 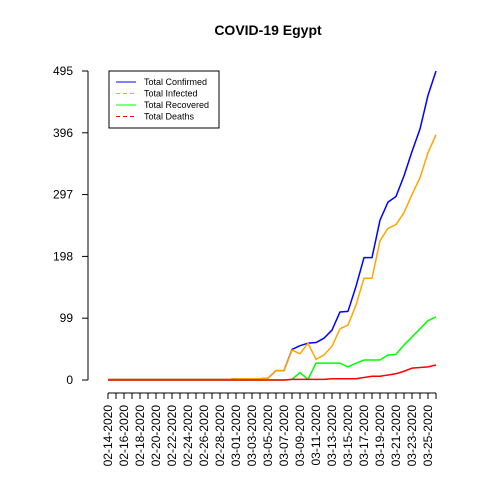 I want to click on series-line-total-deaths, so click(x=272, y=372).